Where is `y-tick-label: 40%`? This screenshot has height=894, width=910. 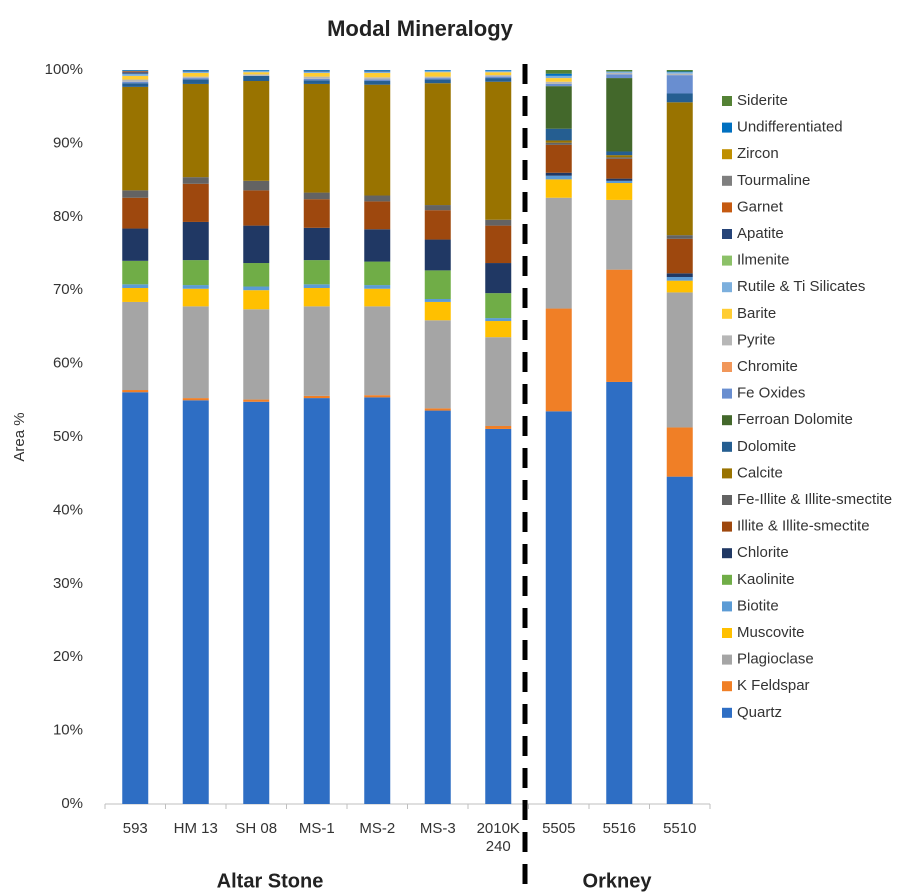 y-tick-label: 40% is located at coordinates (68, 509).